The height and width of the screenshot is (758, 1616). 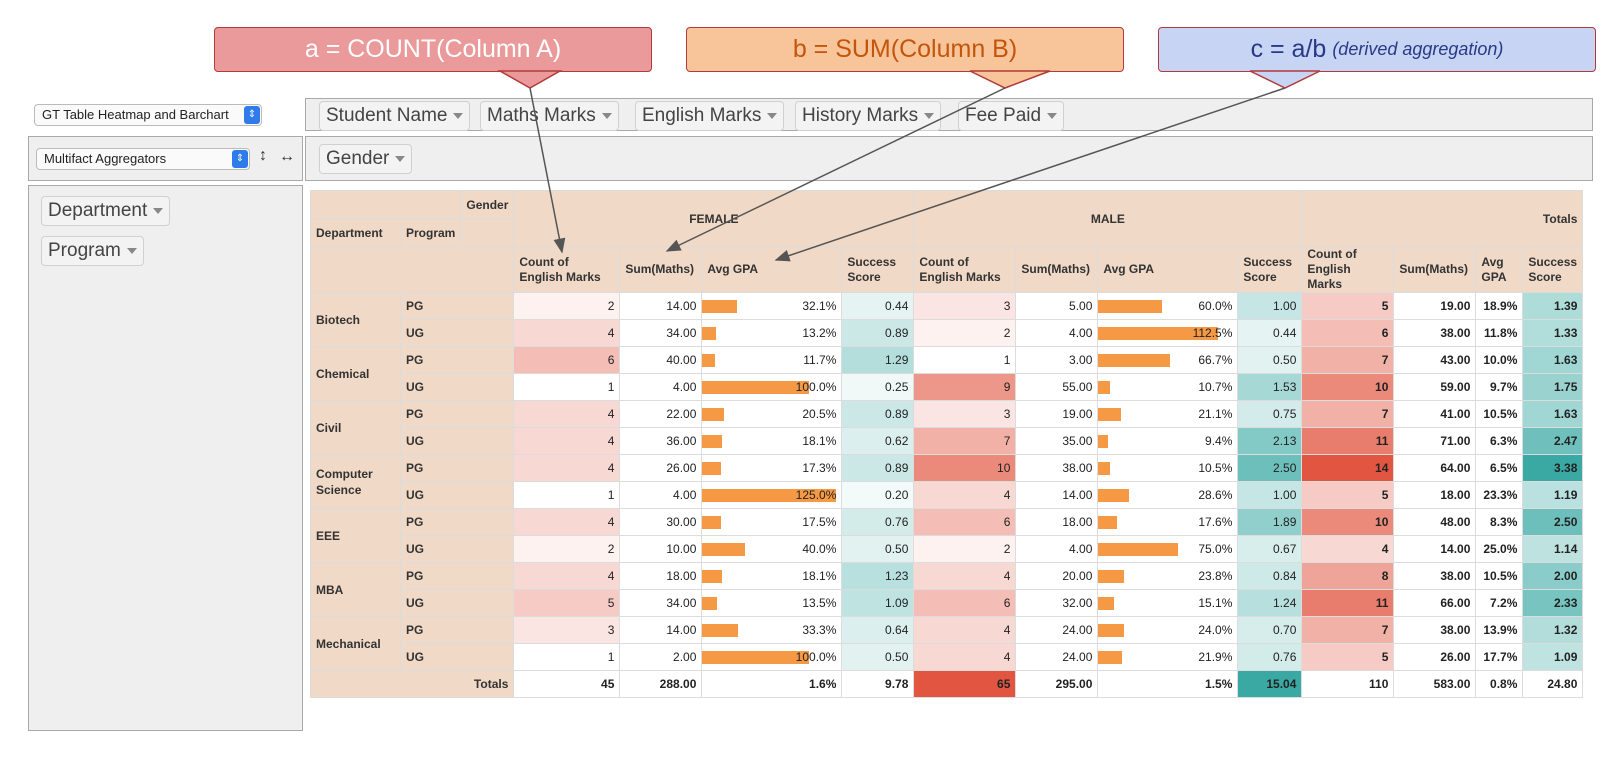 What do you see at coordinates (1057, 603) in the screenshot?
I see `value-cell: 32.00` at bounding box center [1057, 603].